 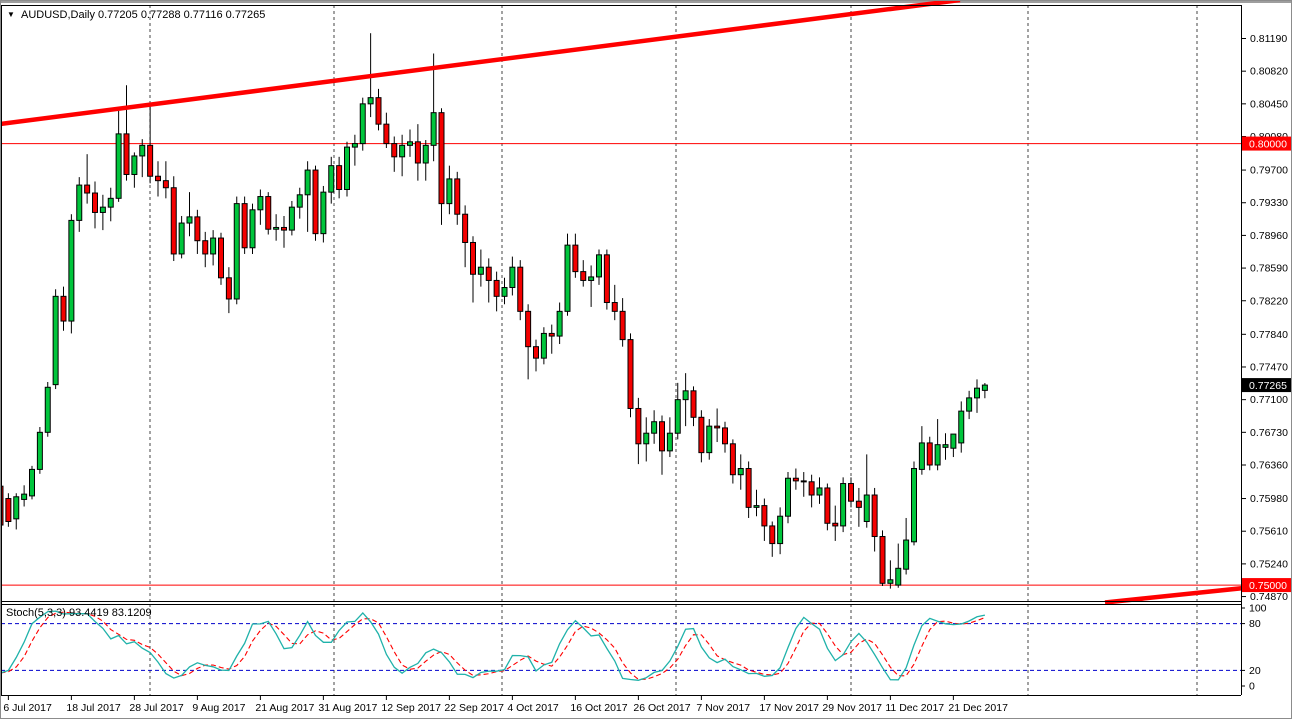 What do you see at coordinates (1269, 532) in the screenshot?
I see `price-tick-label: 0.75610` at bounding box center [1269, 532].